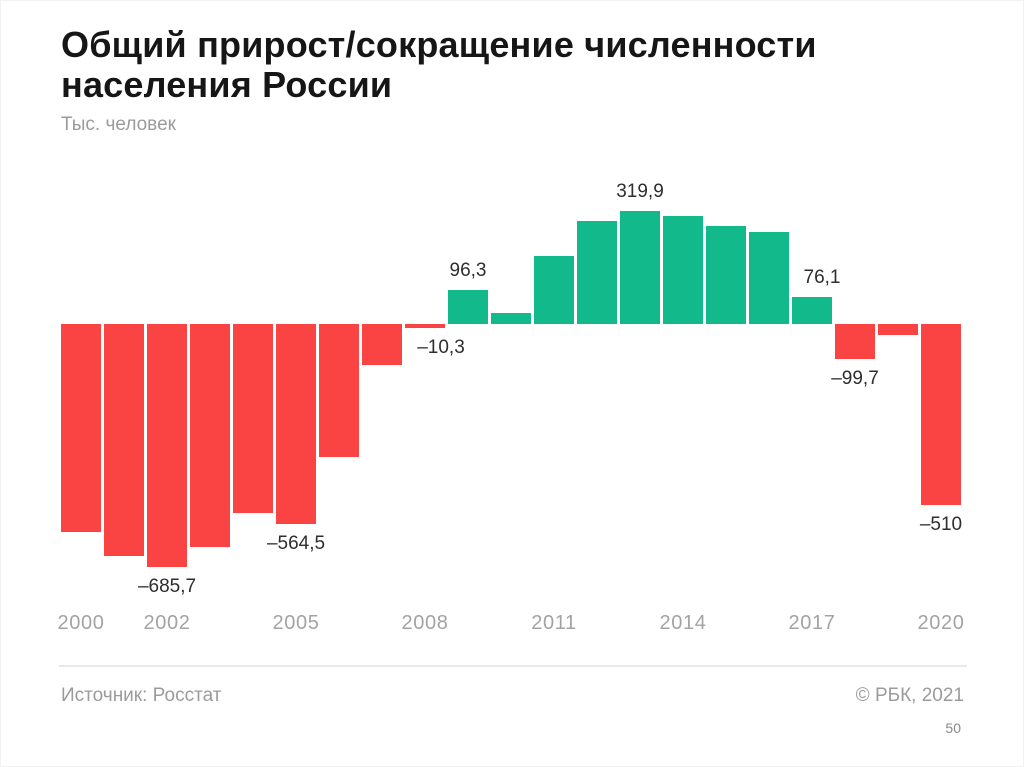  Describe the element at coordinates (812, 623) in the screenshot. I see `x-axis-tick-2017: 2017` at that location.